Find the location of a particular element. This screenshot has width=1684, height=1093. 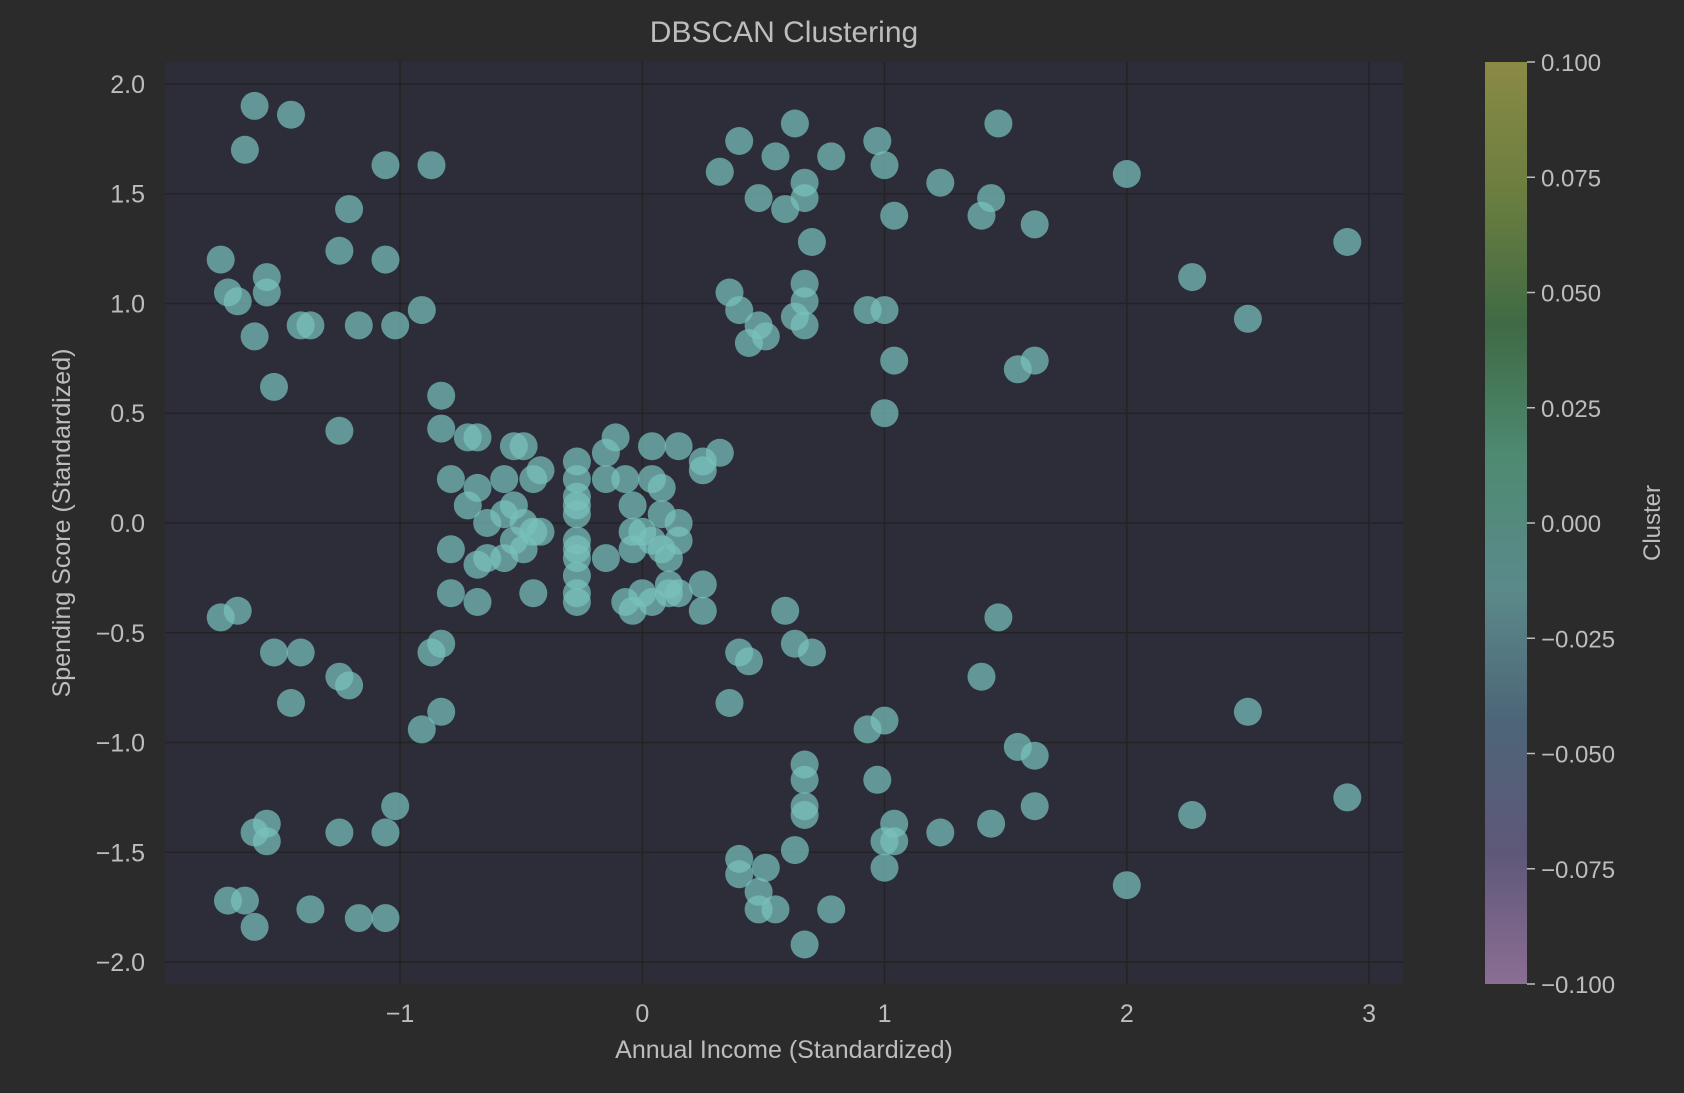

y-tick-label: 0.5 is located at coordinates (127, 414).